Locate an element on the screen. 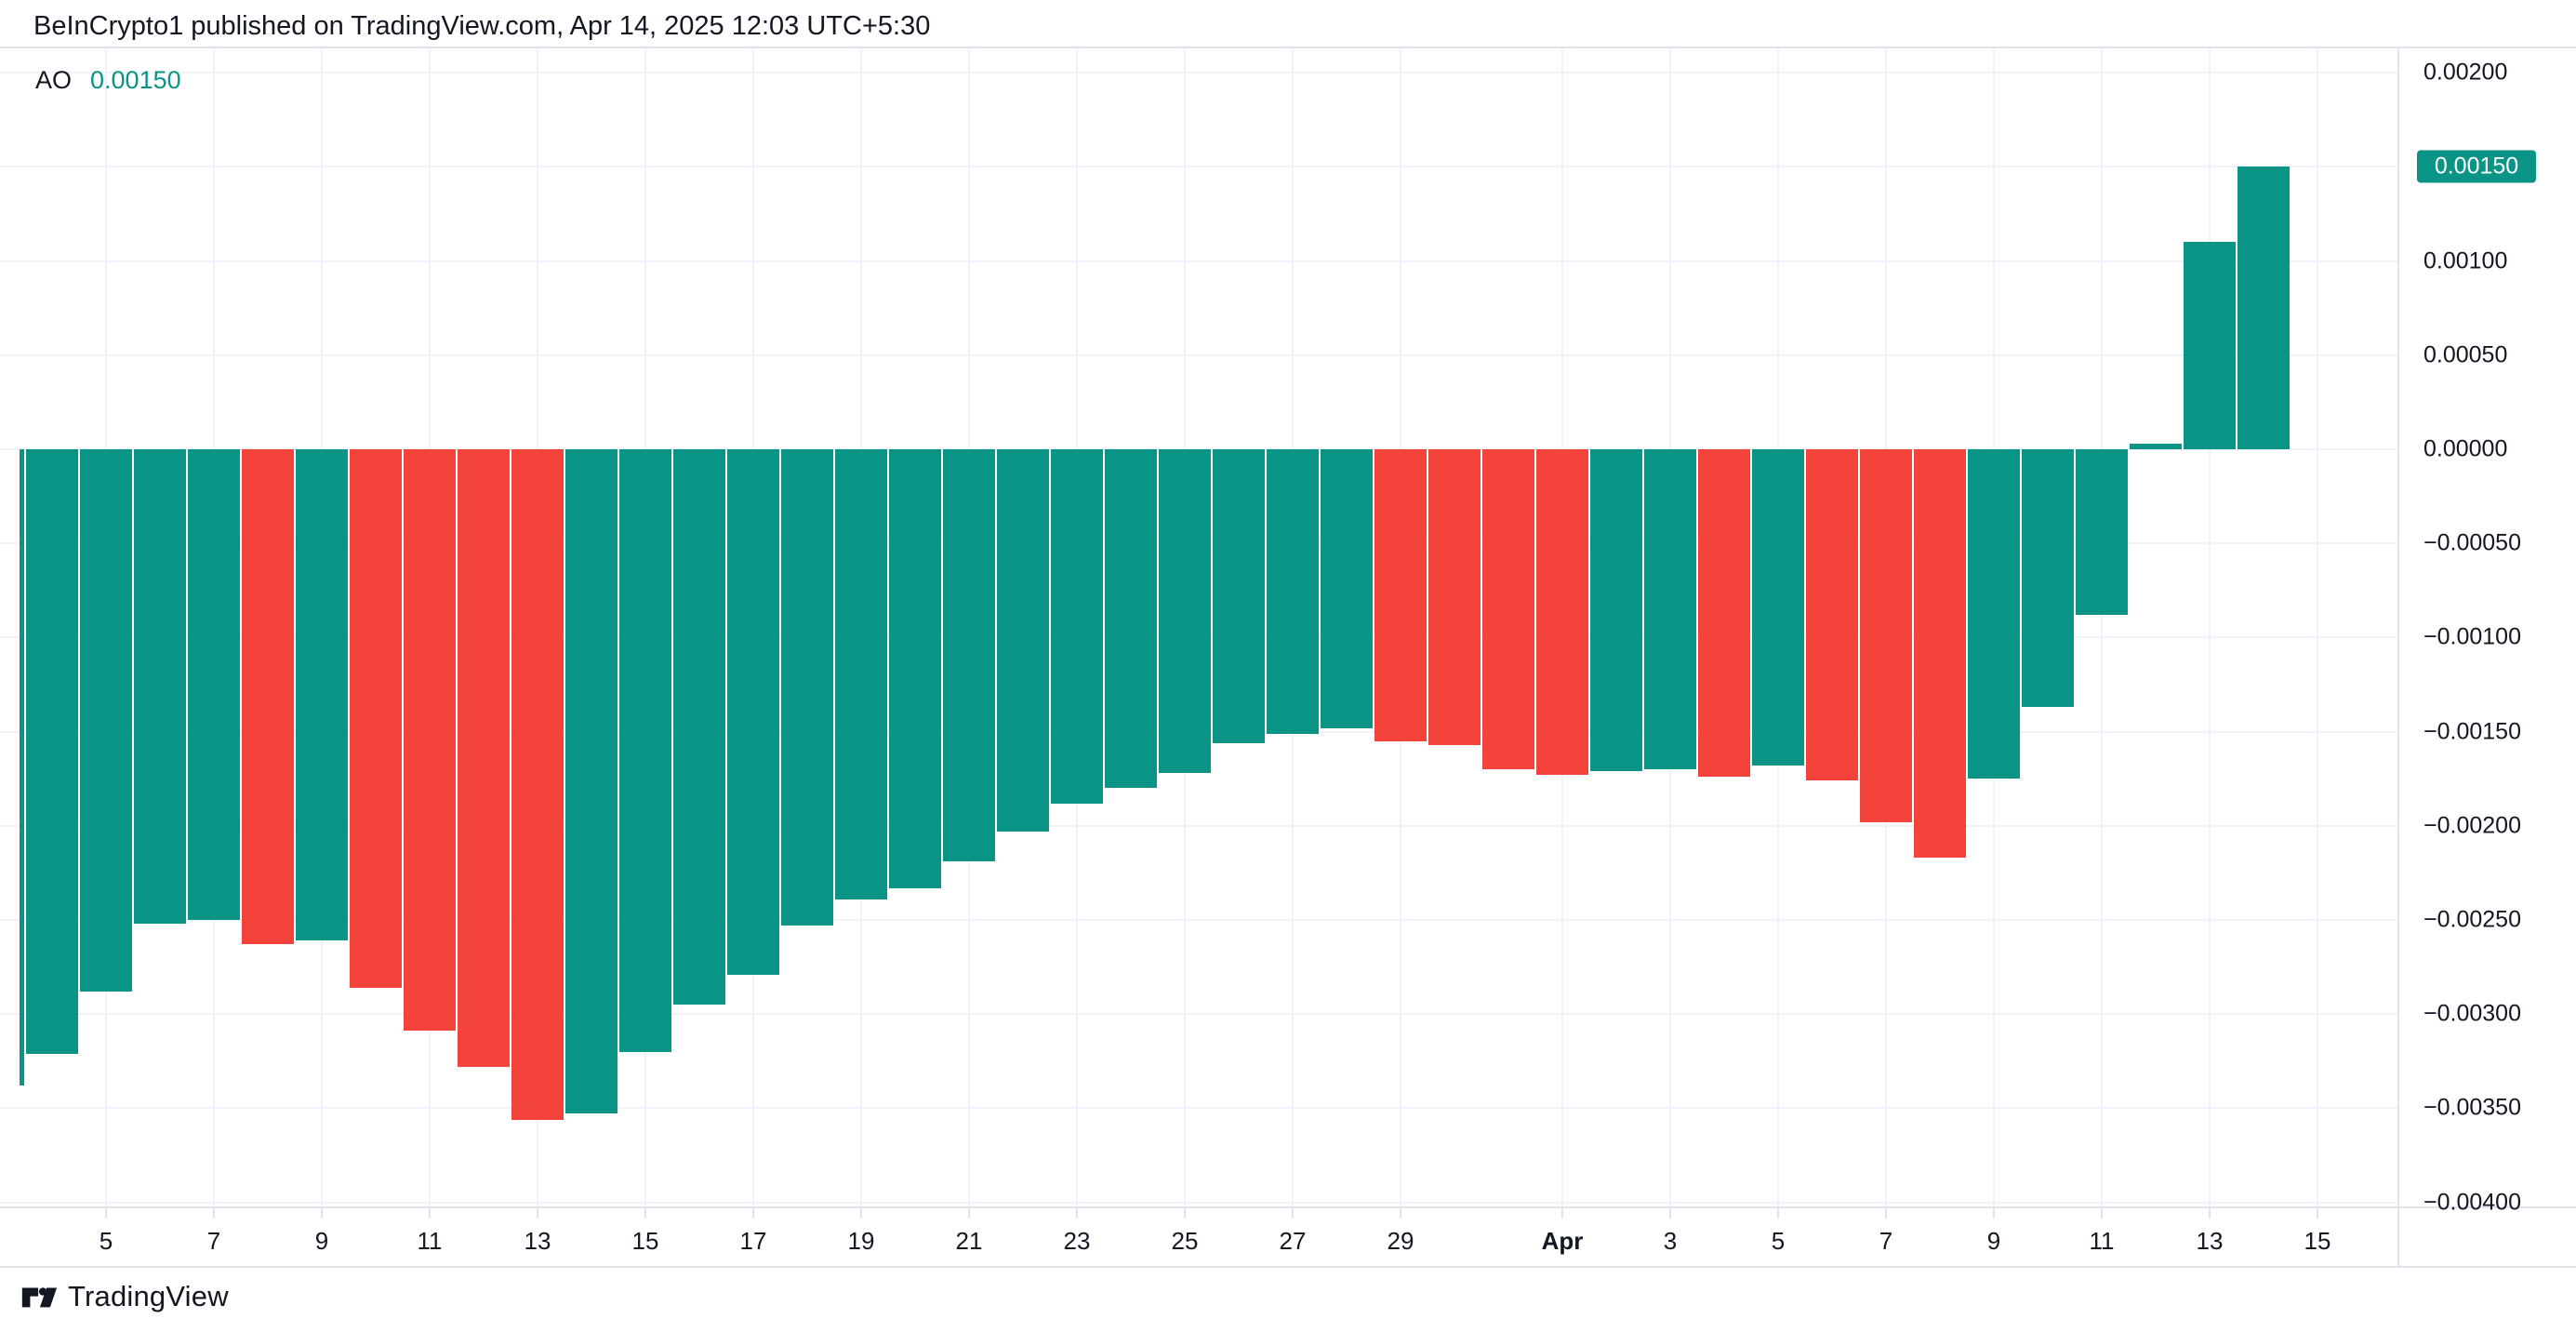 This screenshot has height=1332, width=2576. tradingview-logo-icon is located at coordinates (39, 1297).